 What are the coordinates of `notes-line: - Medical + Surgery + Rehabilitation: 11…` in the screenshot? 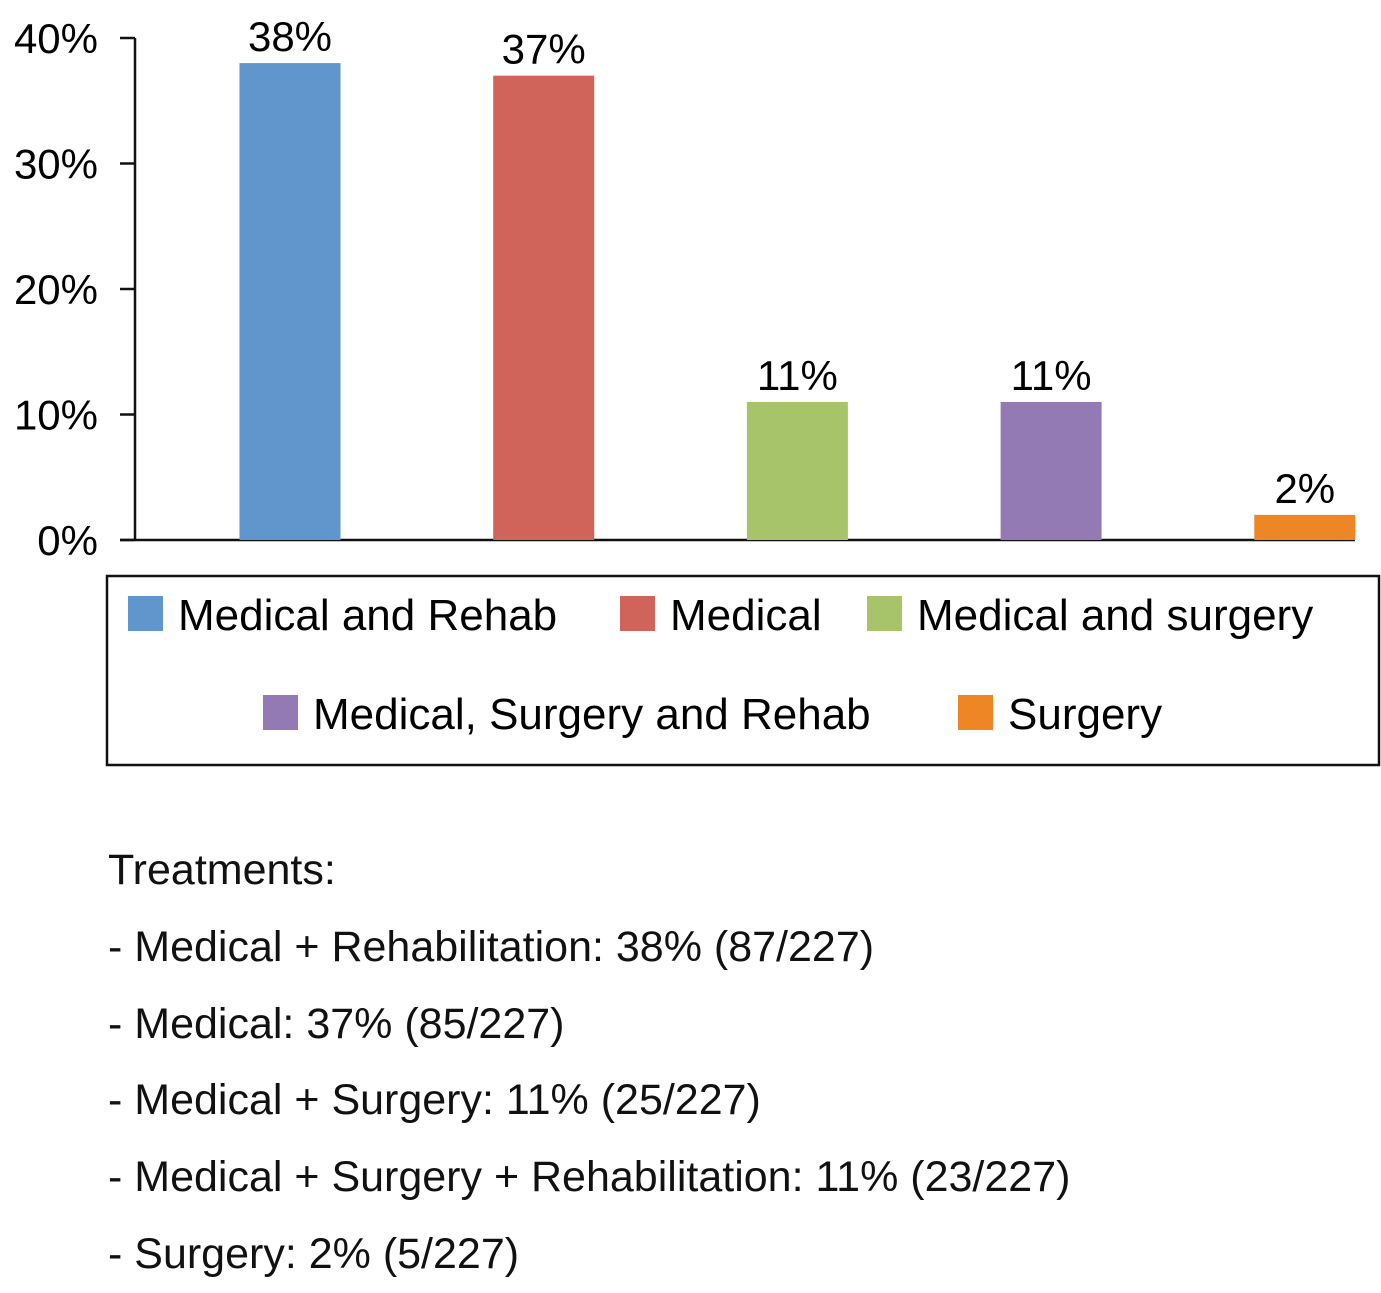 It's located at (589, 1177).